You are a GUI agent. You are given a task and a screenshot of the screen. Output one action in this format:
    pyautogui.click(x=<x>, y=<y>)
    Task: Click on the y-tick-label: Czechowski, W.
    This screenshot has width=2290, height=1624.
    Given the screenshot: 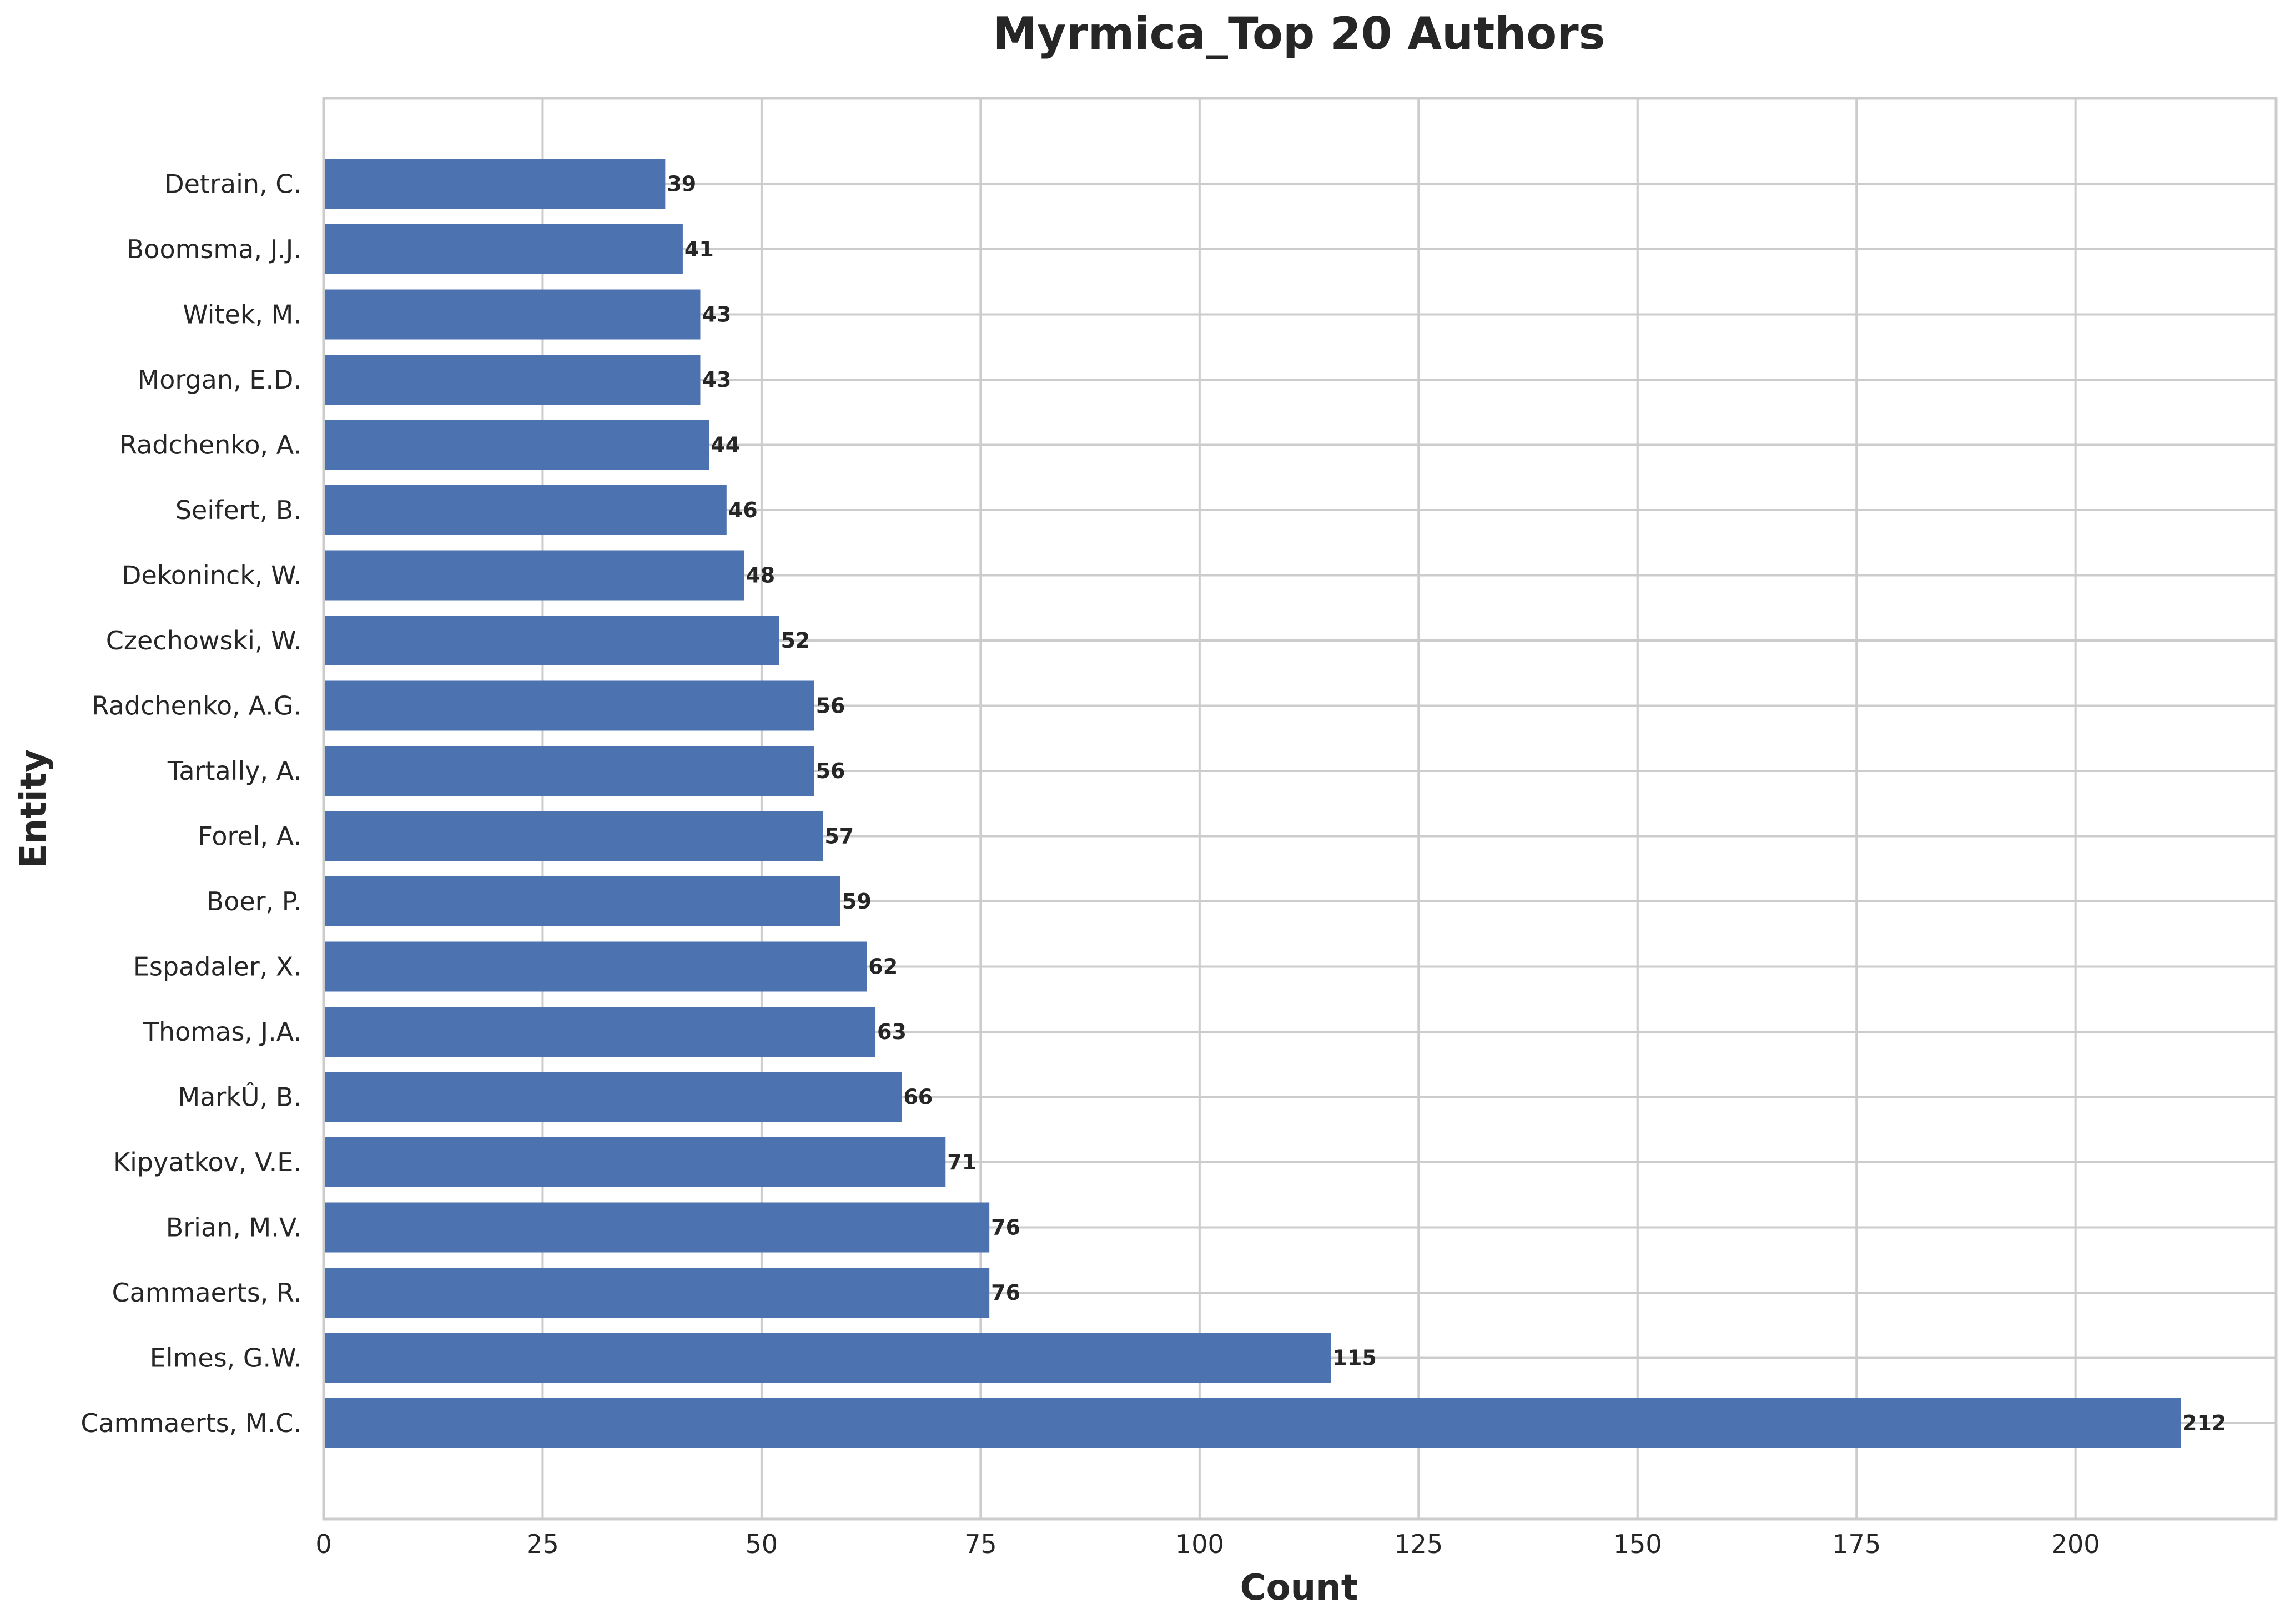 What is the action you would take?
    pyautogui.click(x=203, y=641)
    